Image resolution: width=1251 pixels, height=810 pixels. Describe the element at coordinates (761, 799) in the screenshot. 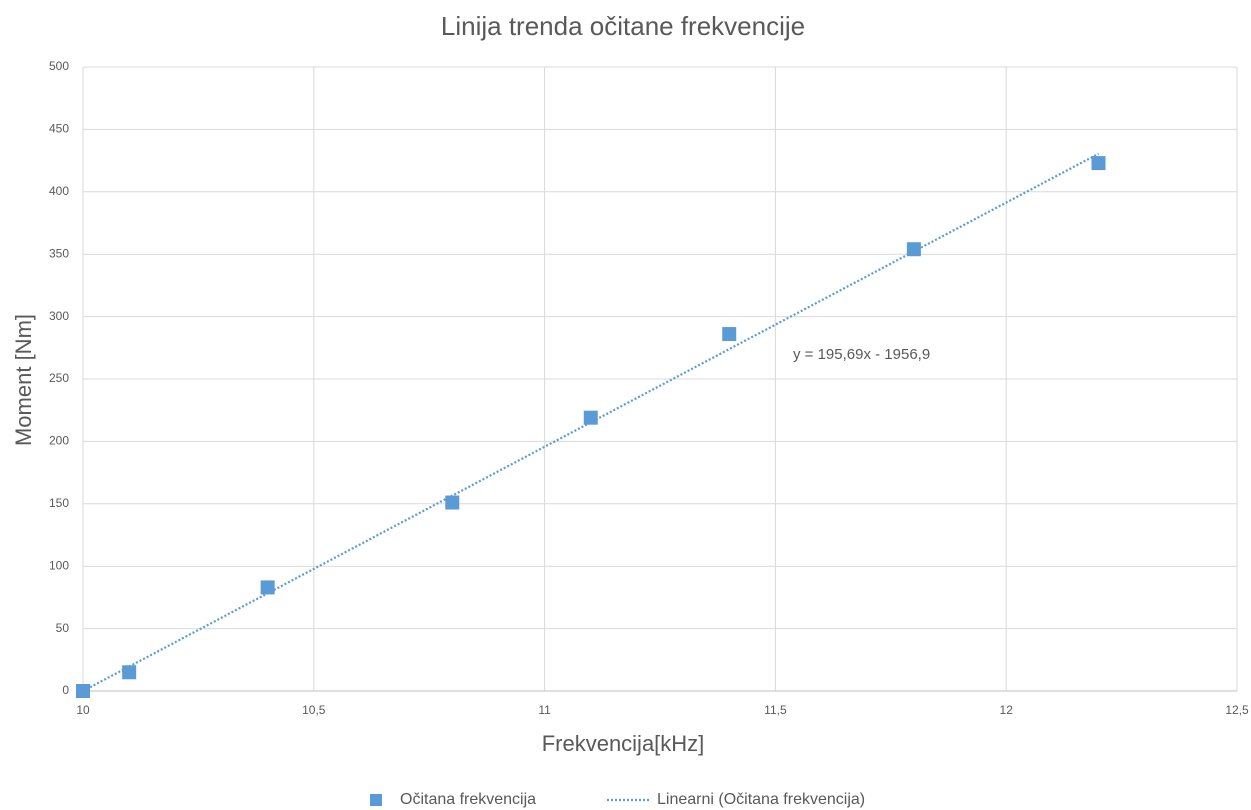

I see `legend-label: Linearni (Očitana frekvencija)` at that location.